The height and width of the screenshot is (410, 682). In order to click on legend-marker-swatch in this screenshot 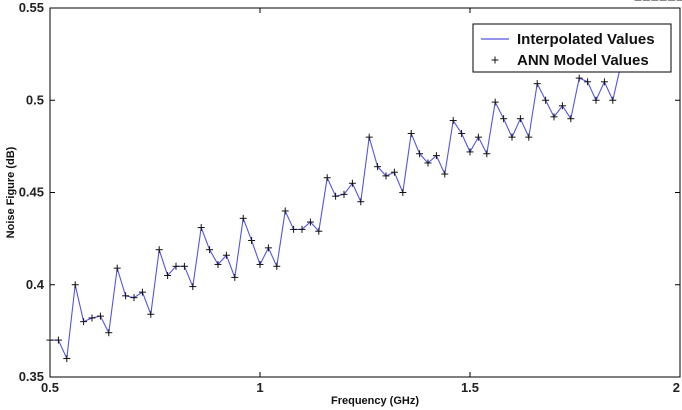, I will do `click(495, 60)`.